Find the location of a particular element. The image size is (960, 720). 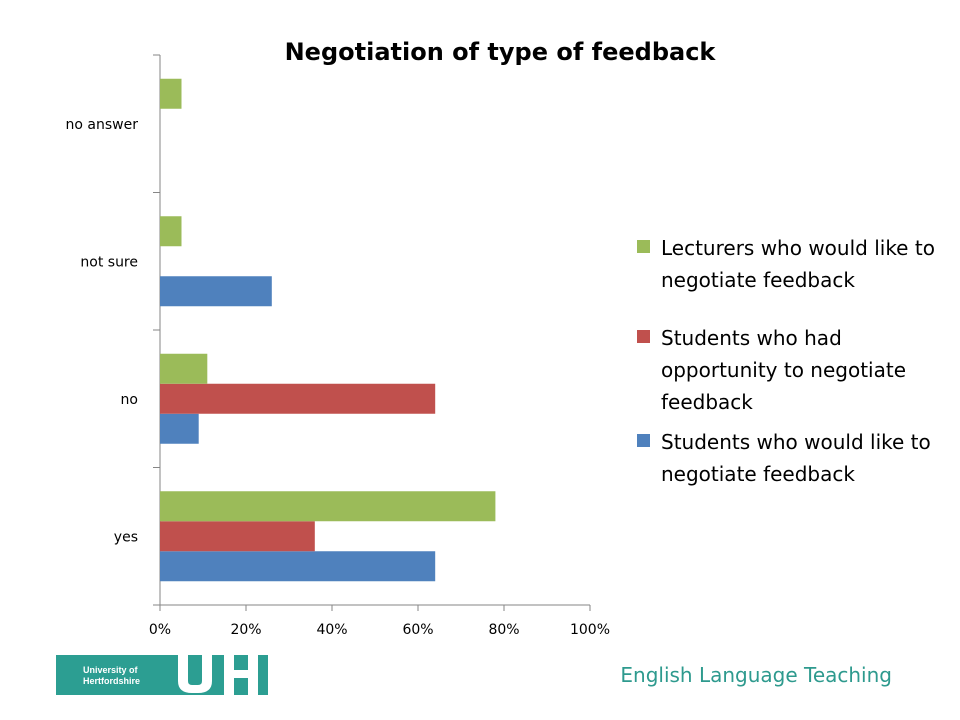

chart-title: Negotiation of type of feedback is located at coordinates (500, 52).